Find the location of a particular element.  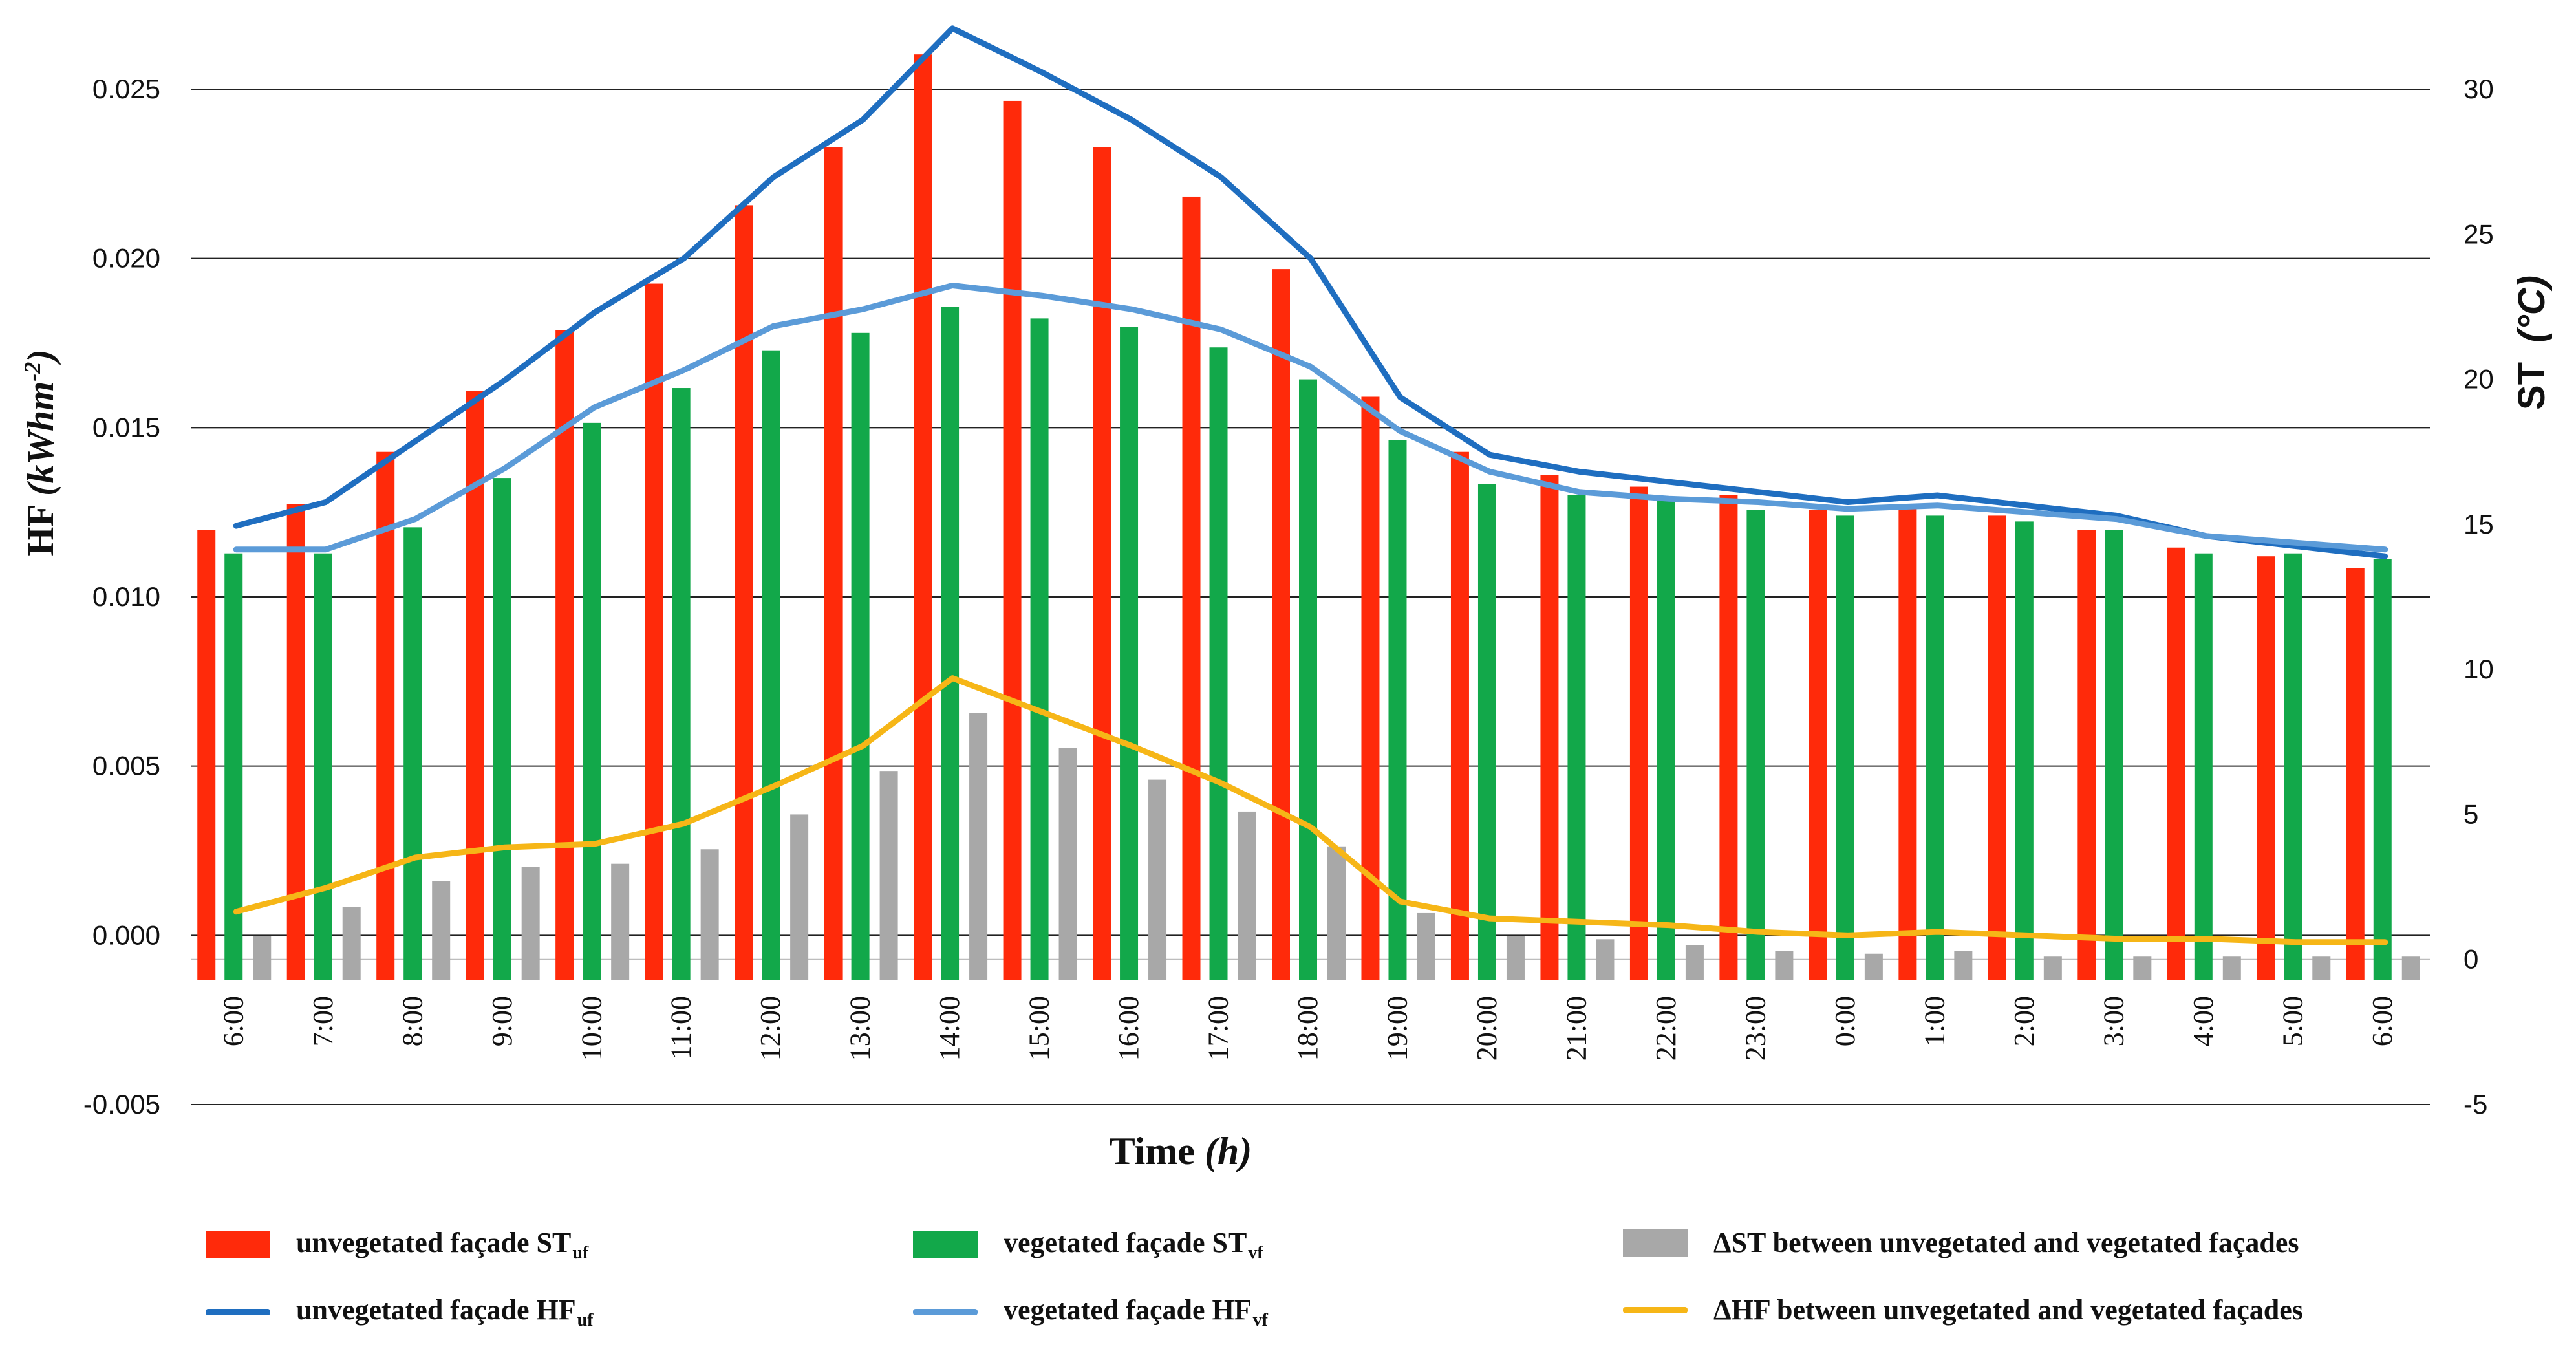

y-tick-label: 0.025 is located at coordinates (126, 89).